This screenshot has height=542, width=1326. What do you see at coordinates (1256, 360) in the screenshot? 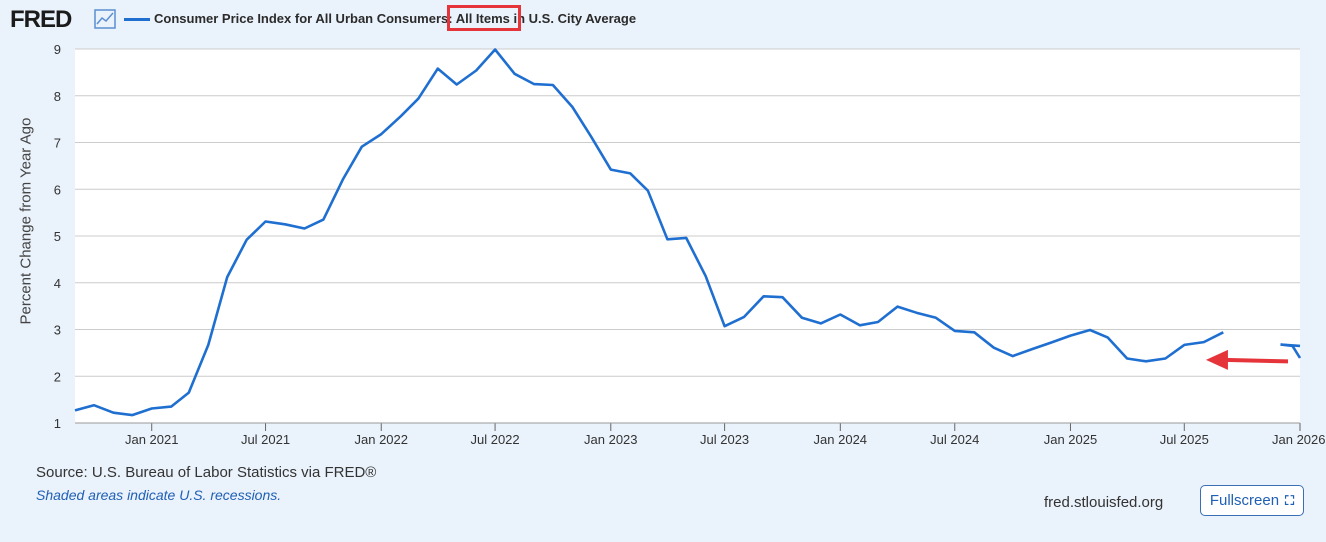
I see `red-arrow-shaft` at bounding box center [1256, 360].